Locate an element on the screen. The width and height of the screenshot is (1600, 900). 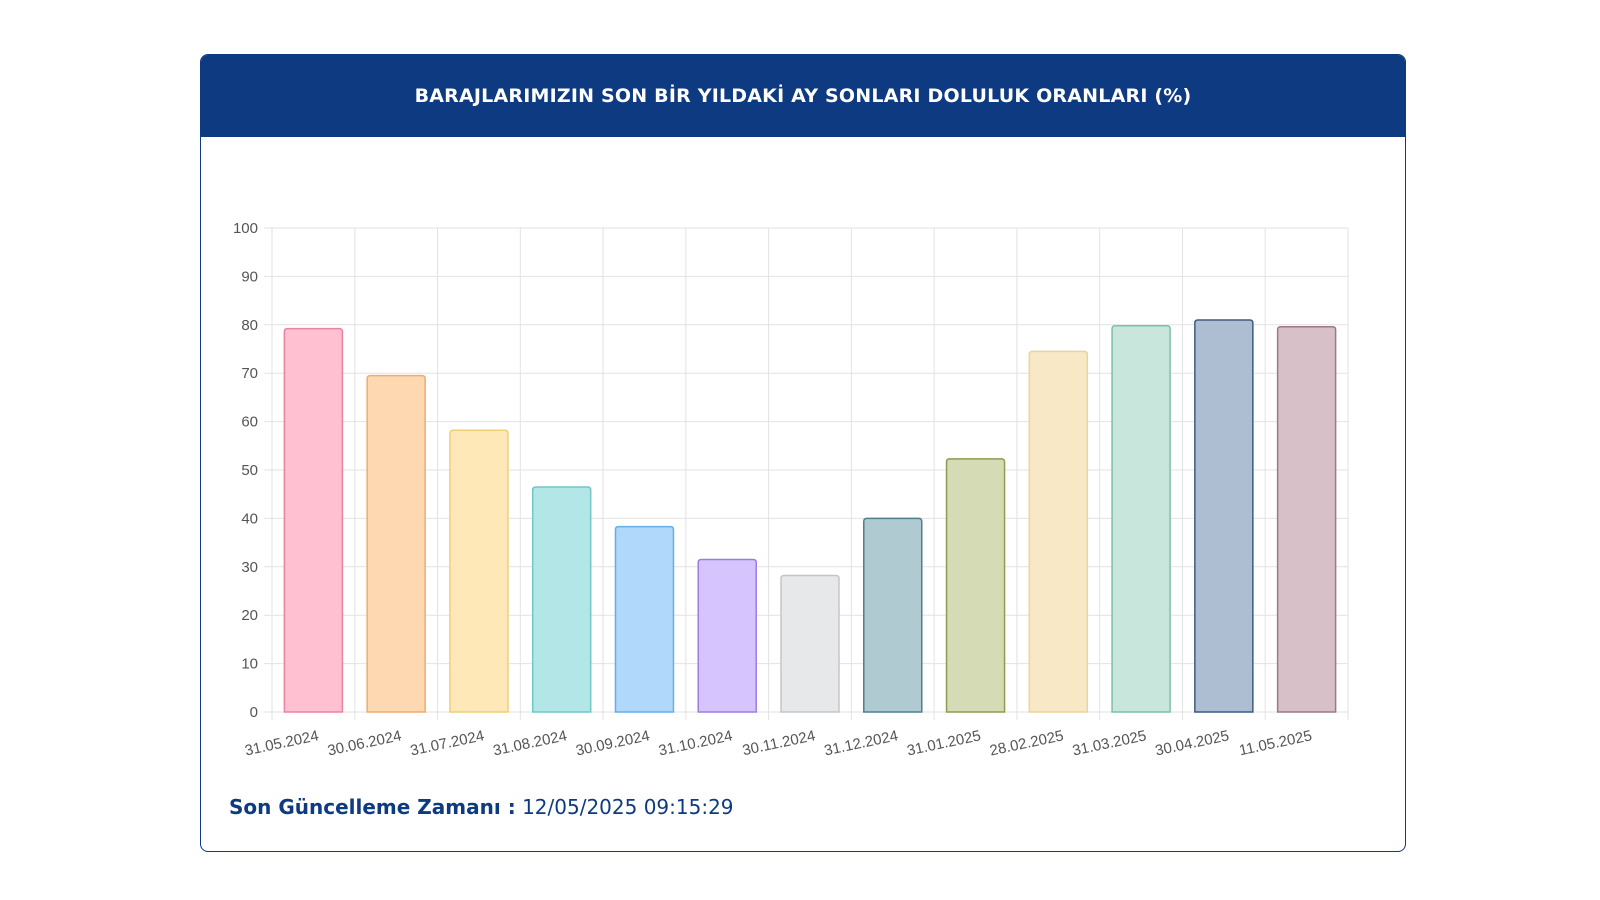
x-tick-label: 30.06.2024 is located at coordinates (364, 742).